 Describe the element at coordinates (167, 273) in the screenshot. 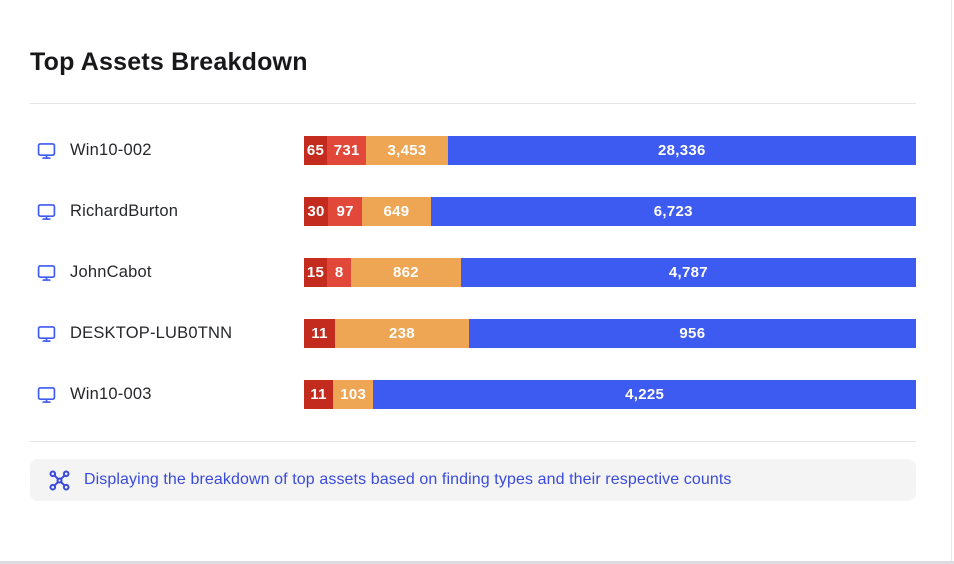

I see `asset-label-cell: JohnCabot` at that location.